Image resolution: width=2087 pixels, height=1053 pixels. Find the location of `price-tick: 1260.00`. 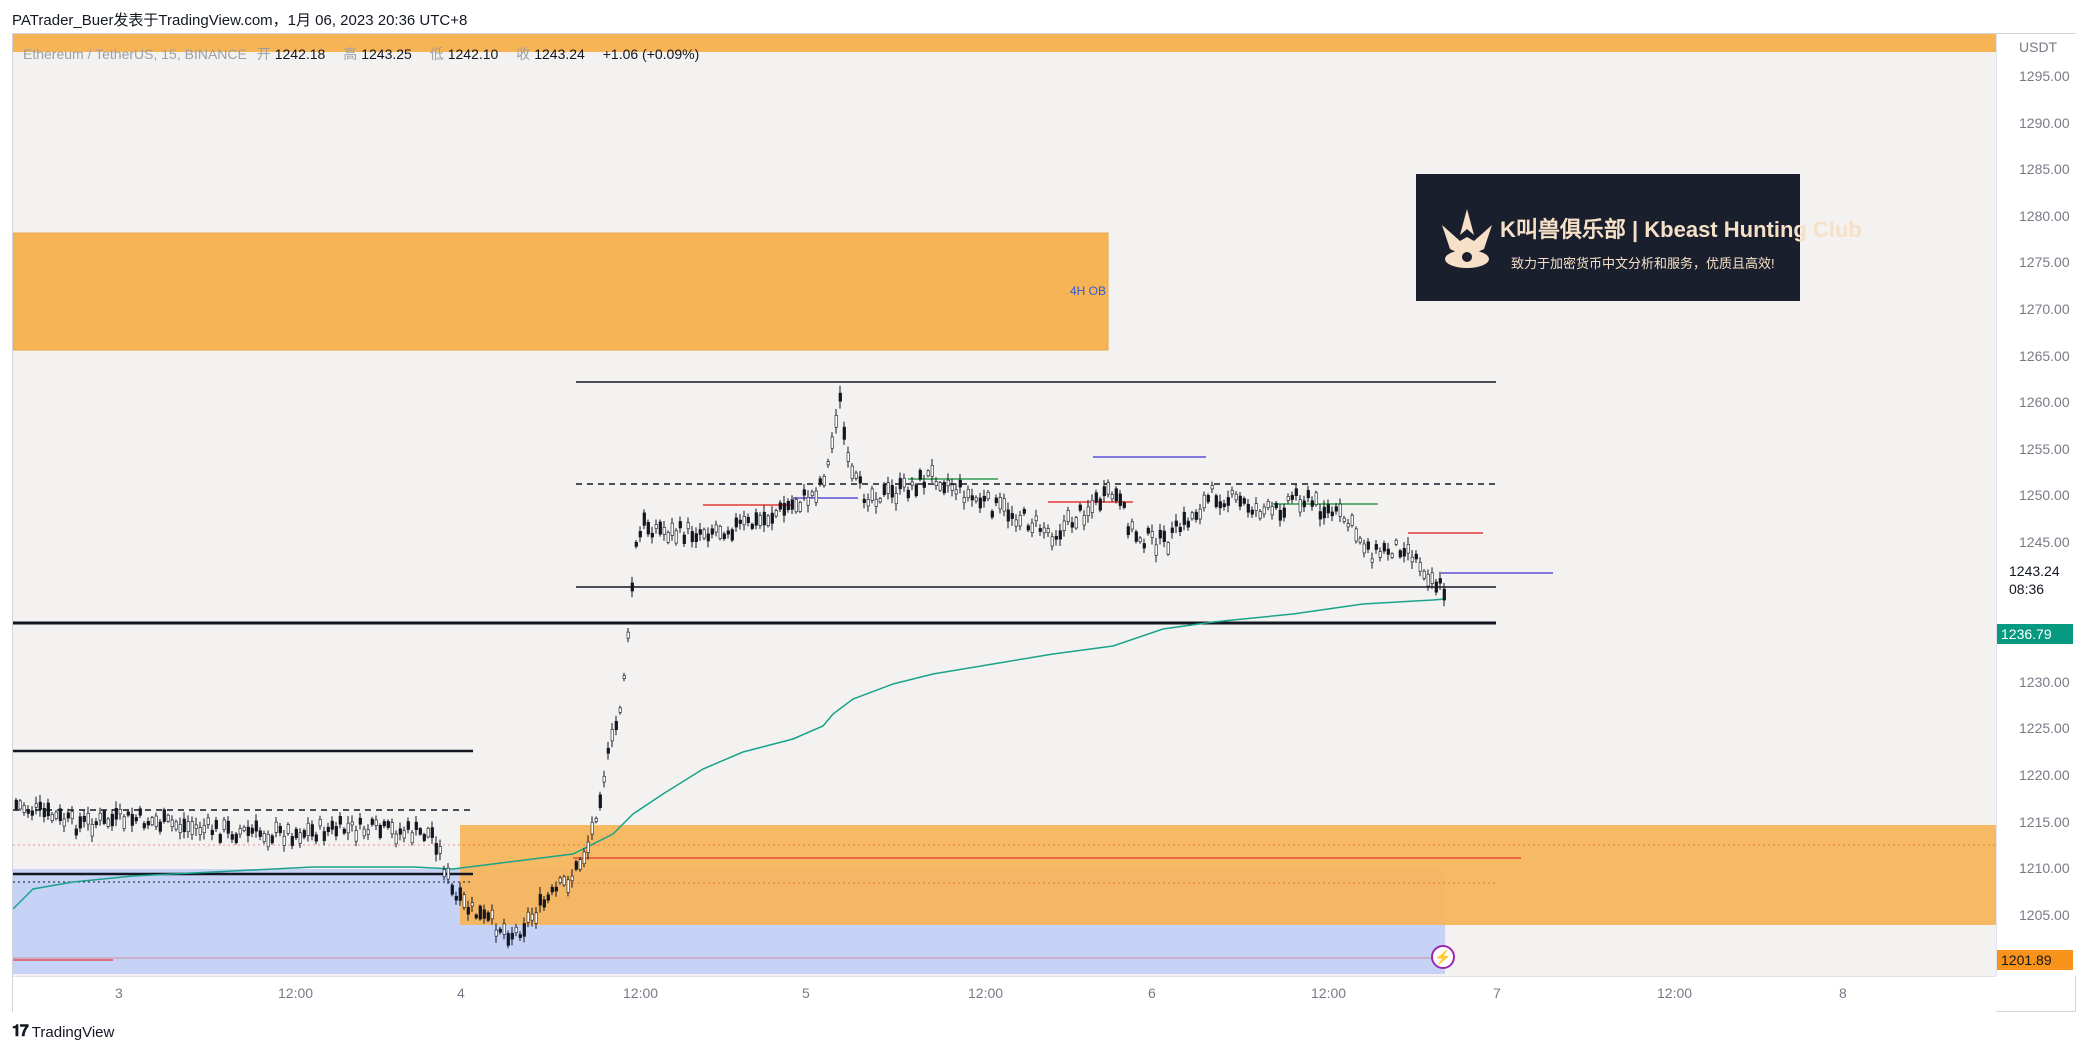

price-tick: 1260.00 is located at coordinates (2044, 402).